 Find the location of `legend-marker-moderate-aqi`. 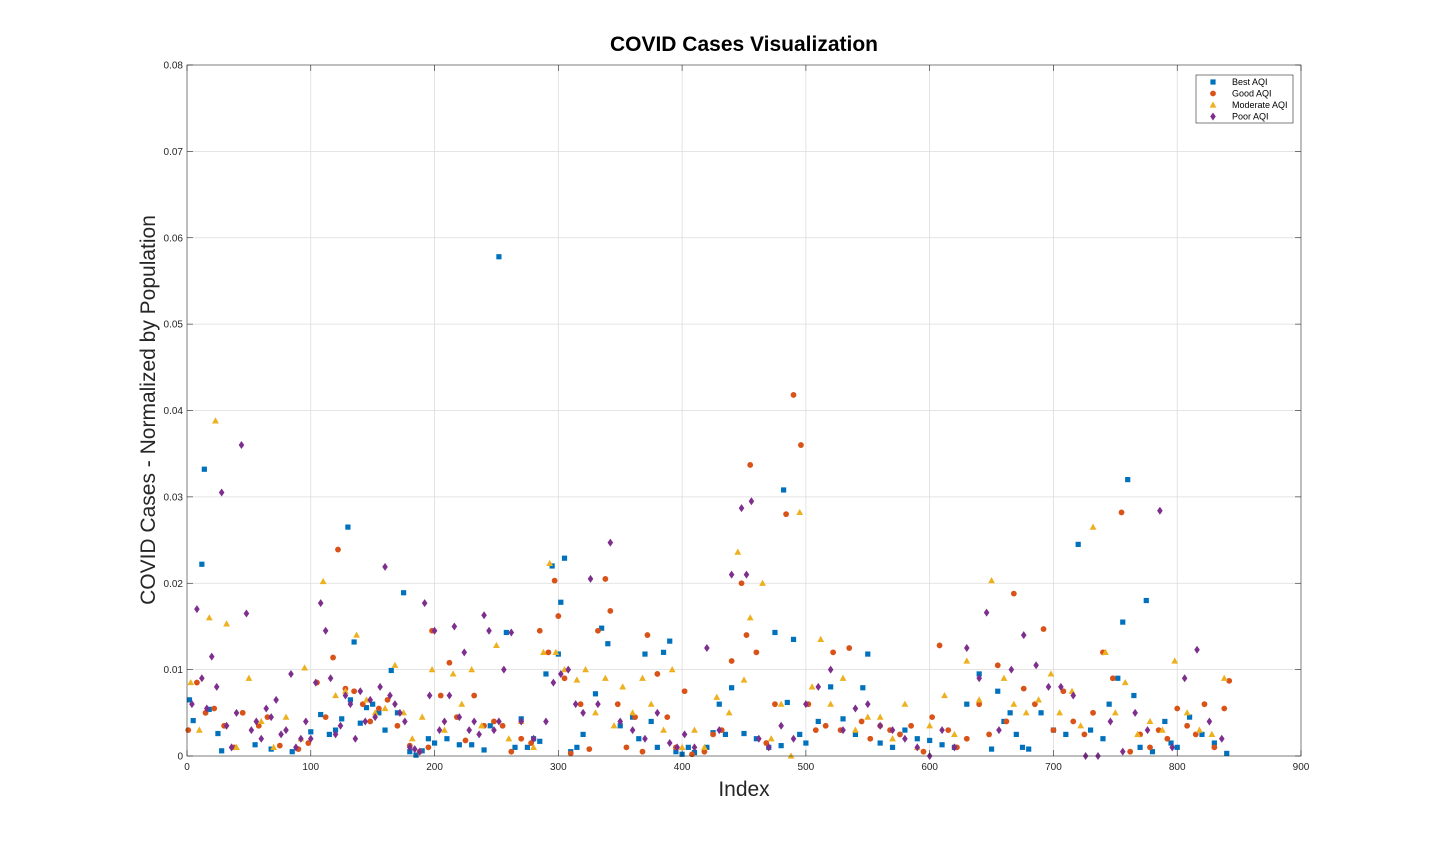

legend-marker-moderate-aqi is located at coordinates (1213, 104).